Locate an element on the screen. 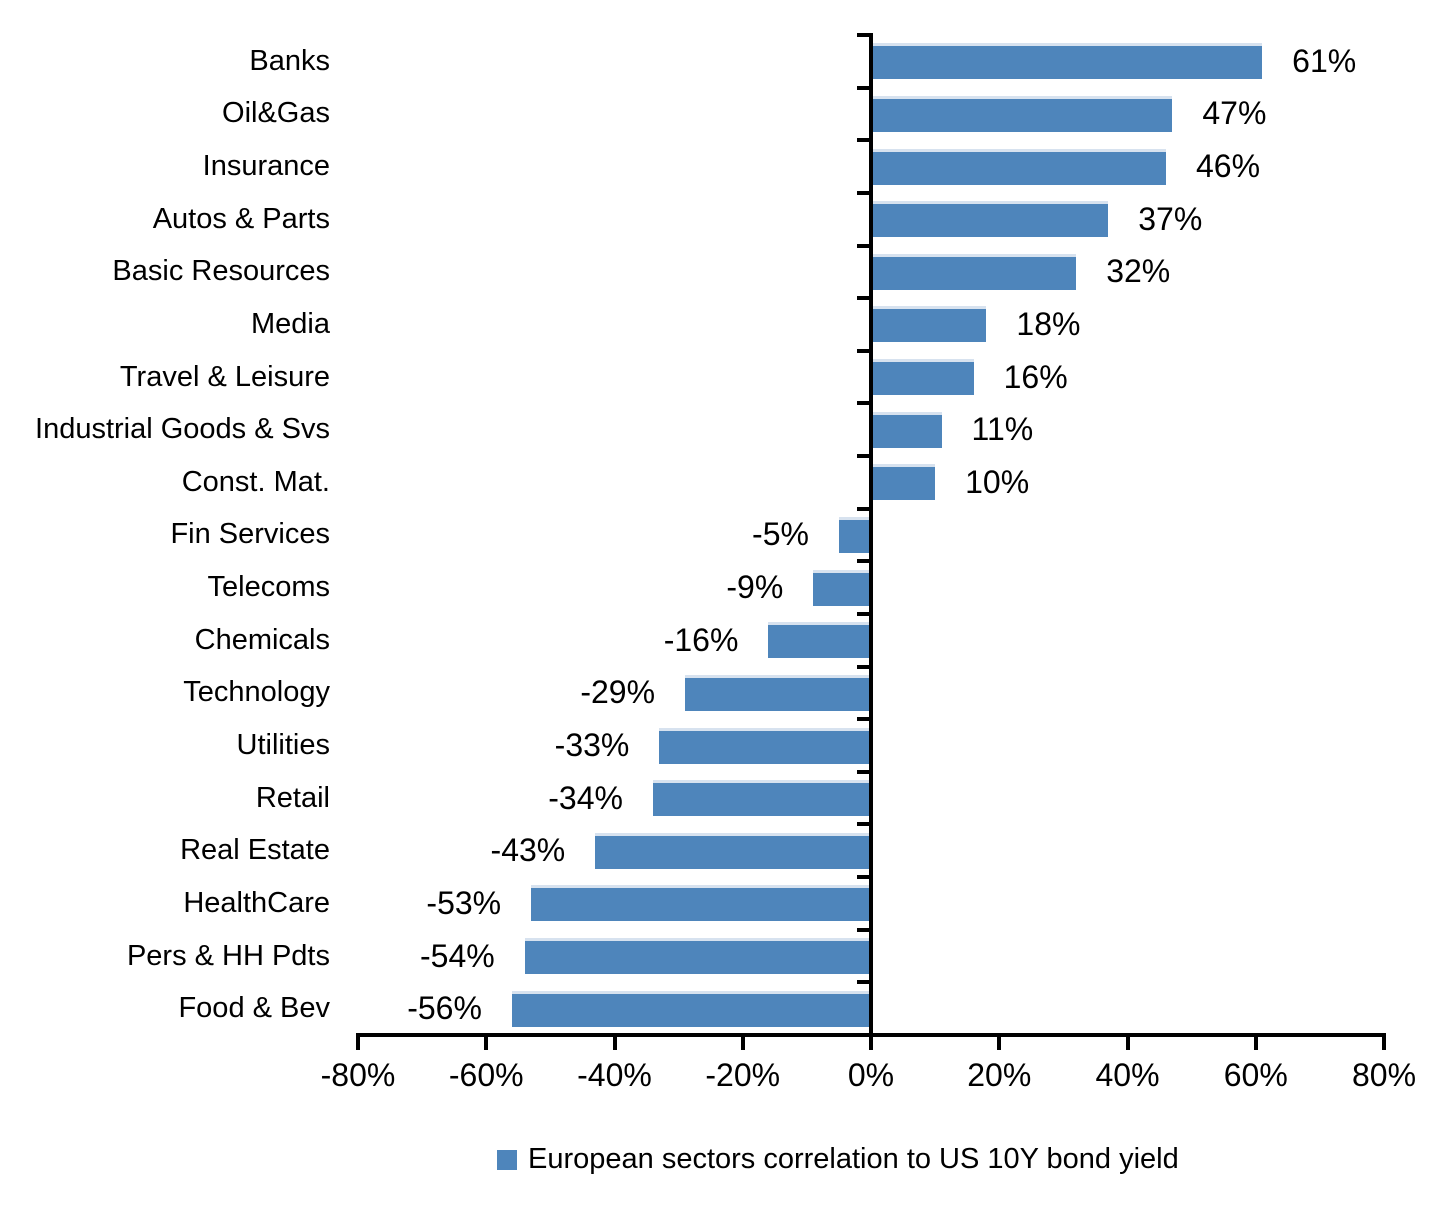  value-label: -54% is located at coordinates (457, 955).